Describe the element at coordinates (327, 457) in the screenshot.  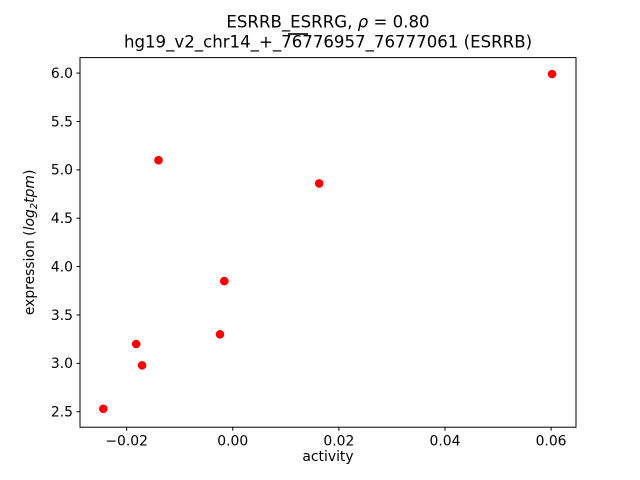
I see `x-axis-label: activity` at that location.